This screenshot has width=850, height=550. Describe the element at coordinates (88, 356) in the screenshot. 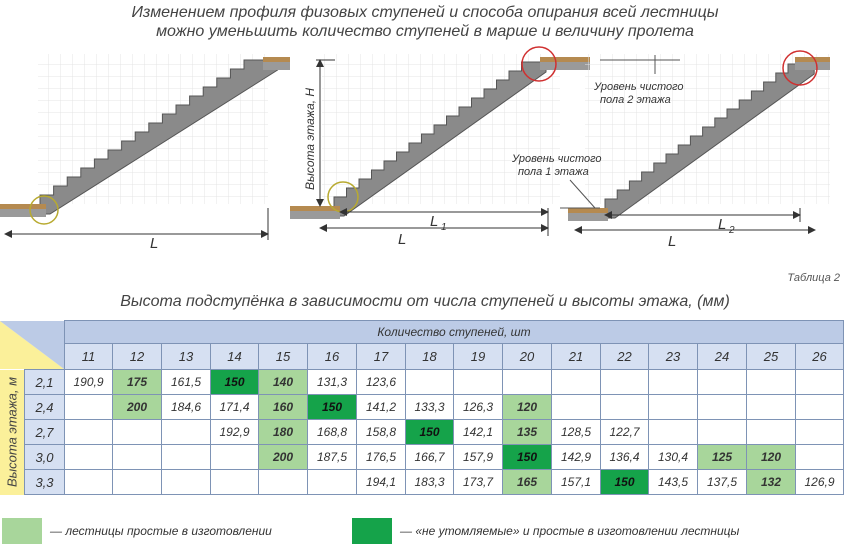

I see `column-header: 11` at that location.